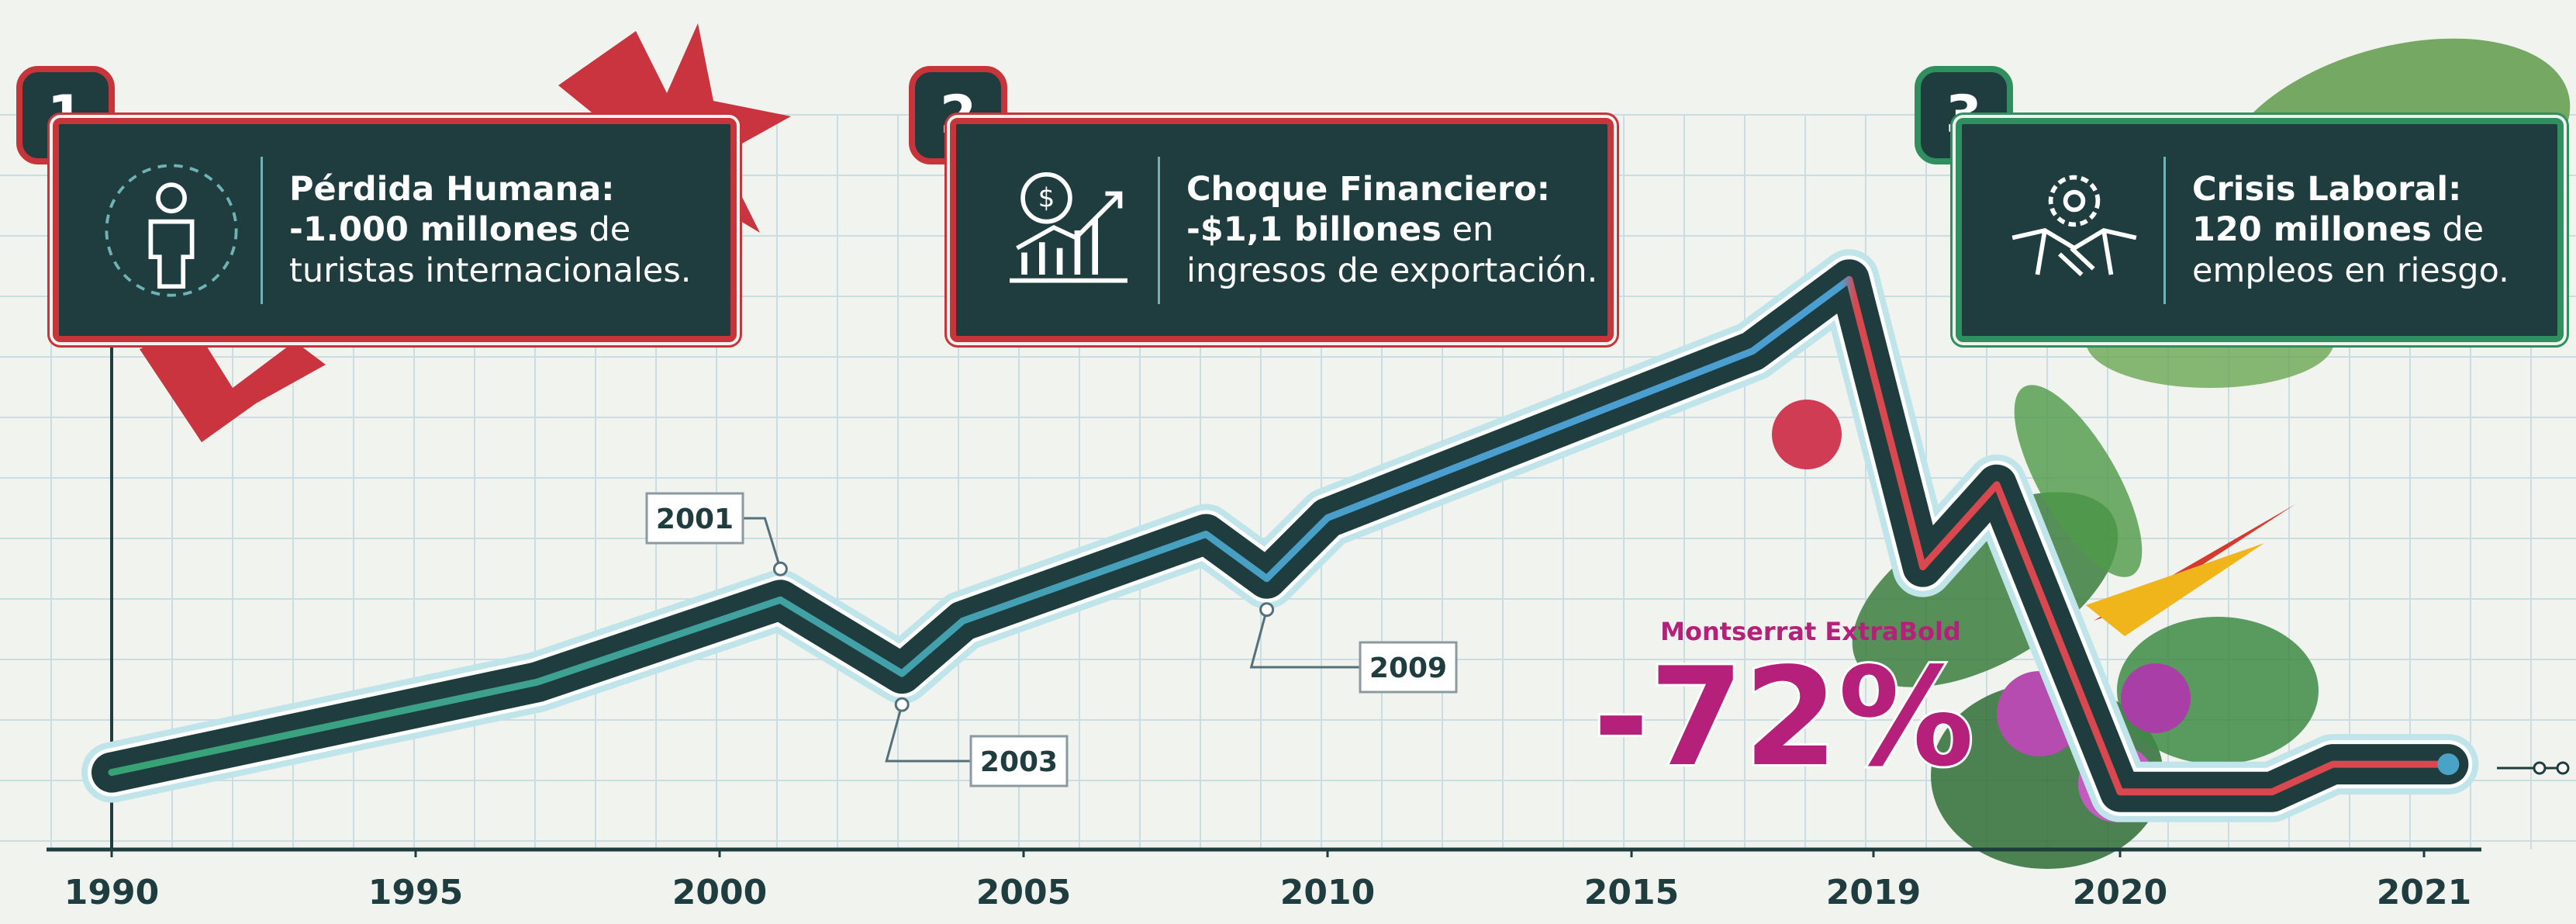 The image size is (2576, 924). I want to click on card-body: de turistas internacionales., so click(490, 250).